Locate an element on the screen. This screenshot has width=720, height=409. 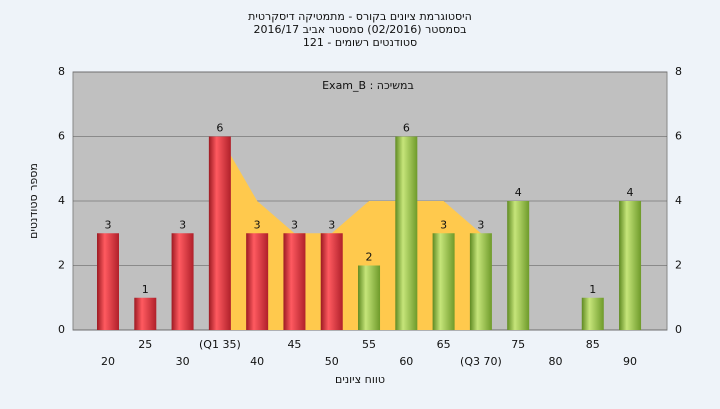
y-tick-label-right: 0 is located at coordinates (678, 329).